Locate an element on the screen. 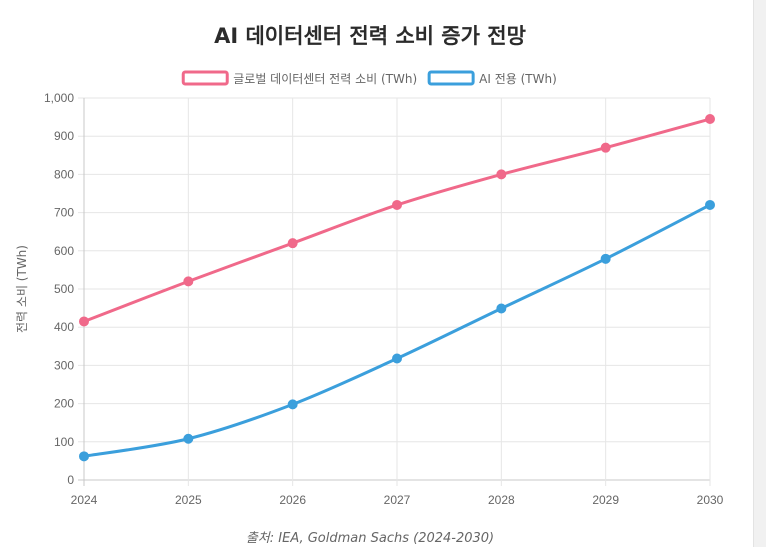 This screenshot has height=547, width=766. y-tick-label: 1,000 is located at coordinates (59, 98).